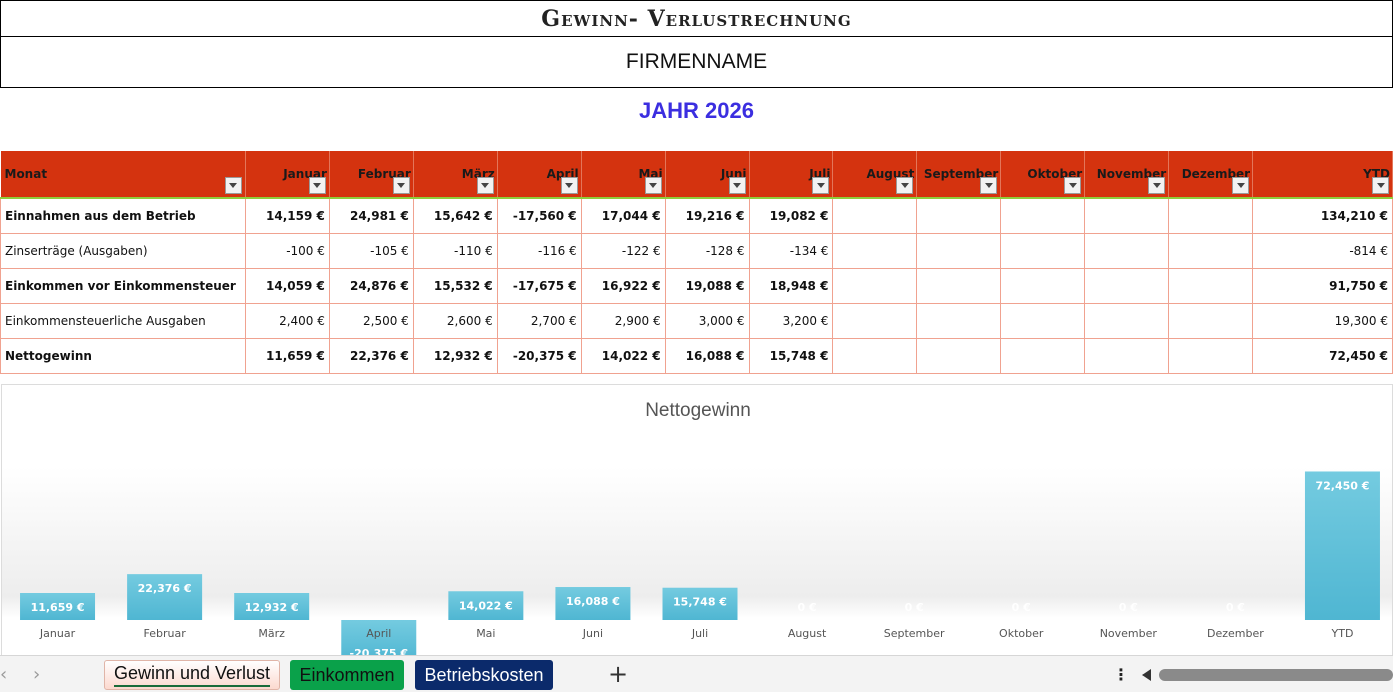  What do you see at coordinates (1322, 175) in the screenshot?
I see `column-header: YTD` at bounding box center [1322, 175].